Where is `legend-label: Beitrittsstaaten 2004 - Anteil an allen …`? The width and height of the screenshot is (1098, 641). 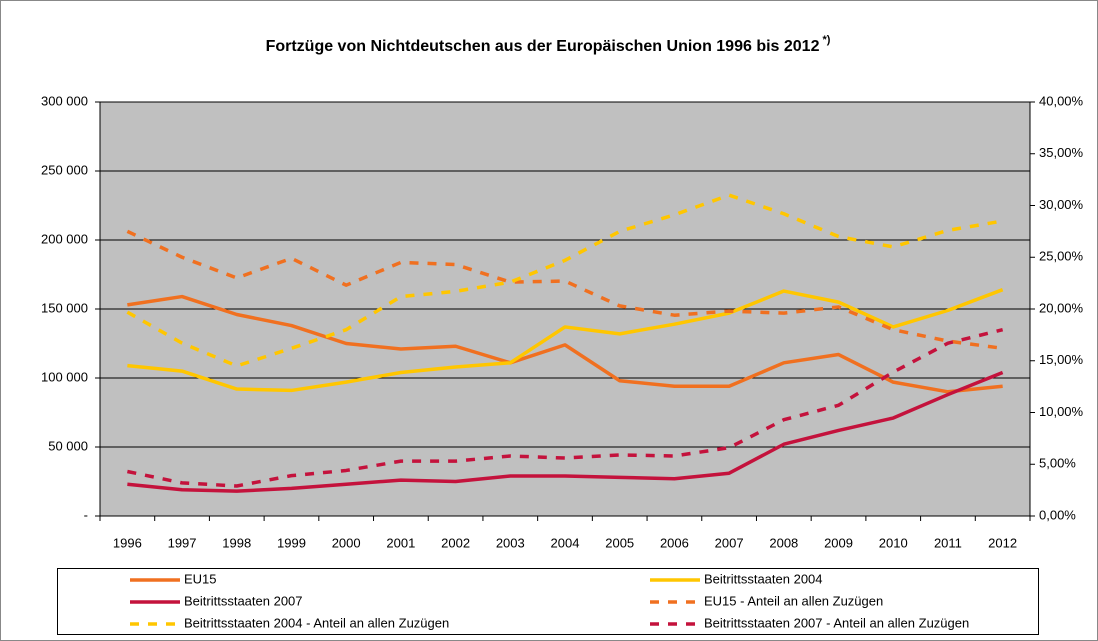 legend-label: Beitrittsstaaten 2004 - Anteil an allen … is located at coordinates (316, 622).